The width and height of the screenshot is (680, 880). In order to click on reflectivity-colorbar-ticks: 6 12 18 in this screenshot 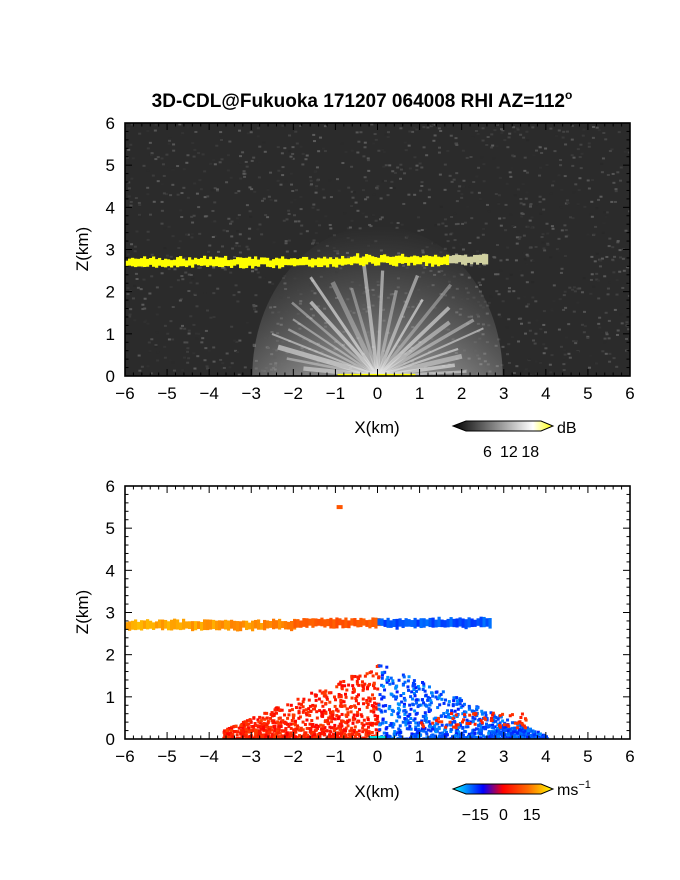, I will do `click(511, 452)`.